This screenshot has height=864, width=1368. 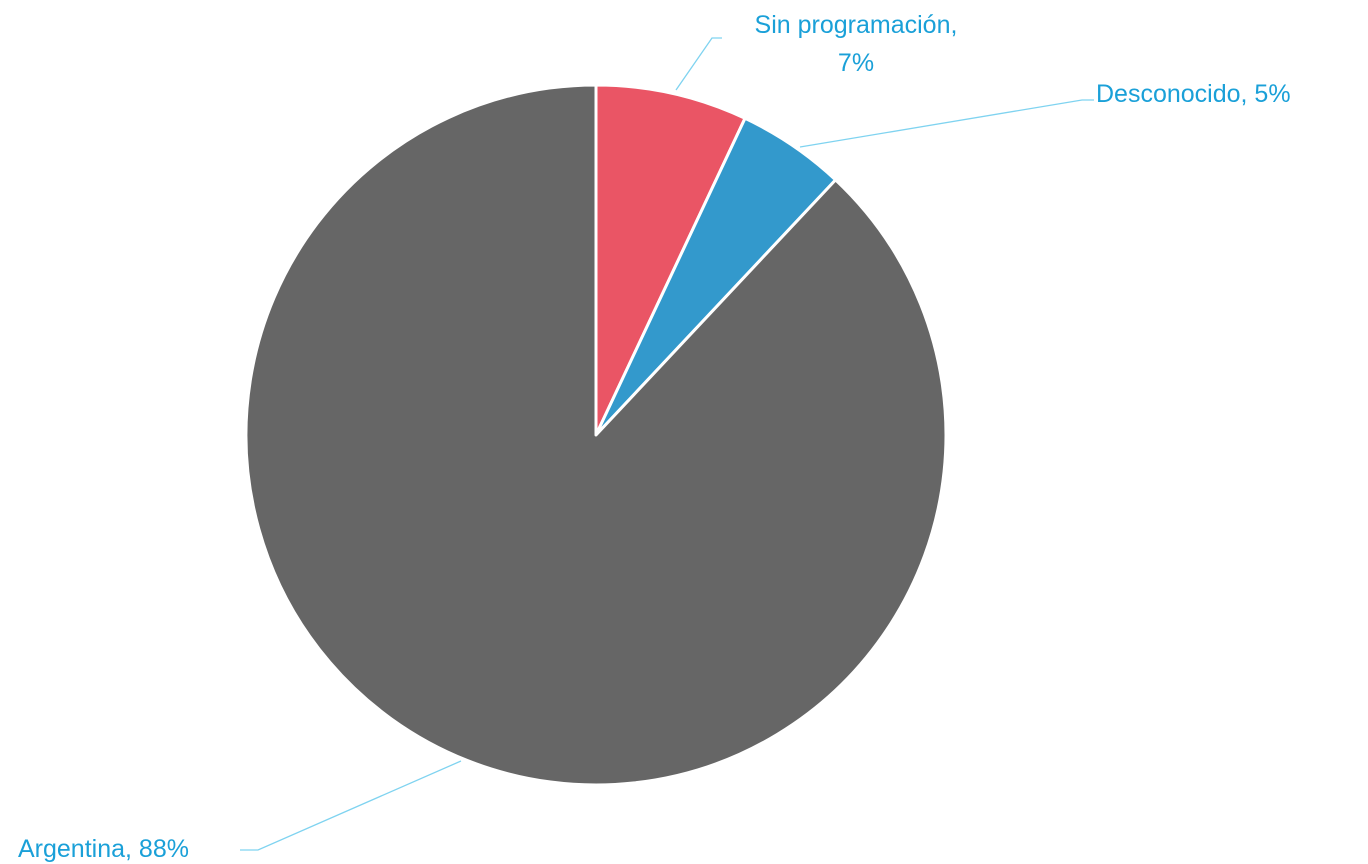 I want to click on data-label-sin-programaci-n: Sin programación, 7%, so click(x=856, y=44).